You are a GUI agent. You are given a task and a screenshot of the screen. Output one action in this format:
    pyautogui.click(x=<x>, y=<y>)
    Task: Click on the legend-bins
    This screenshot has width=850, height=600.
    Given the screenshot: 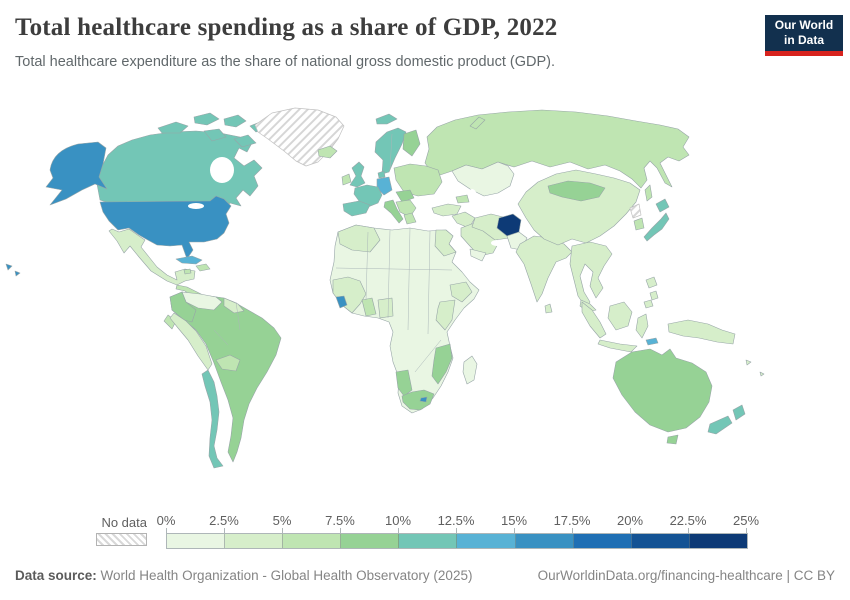 What is the action you would take?
    pyautogui.click(x=457, y=541)
    